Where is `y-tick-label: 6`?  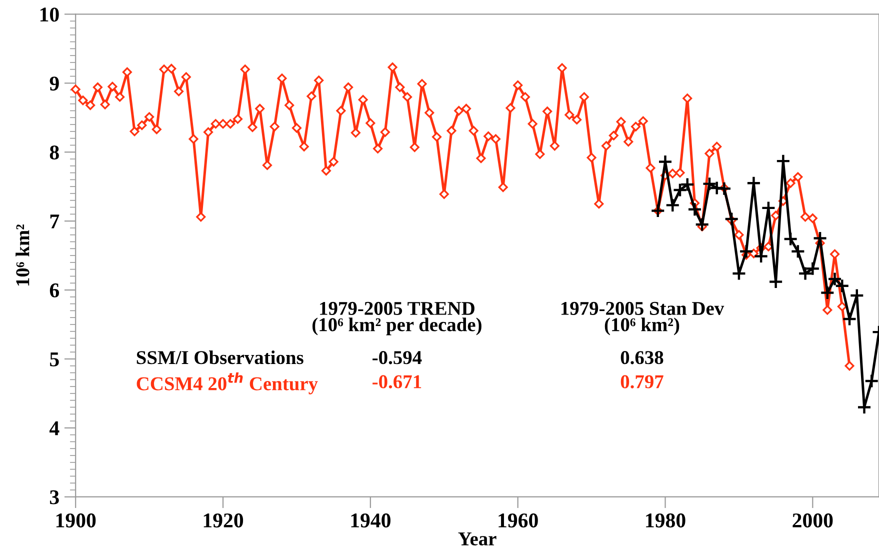 y-tick-label: 6 is located at coordinates (55, 290).